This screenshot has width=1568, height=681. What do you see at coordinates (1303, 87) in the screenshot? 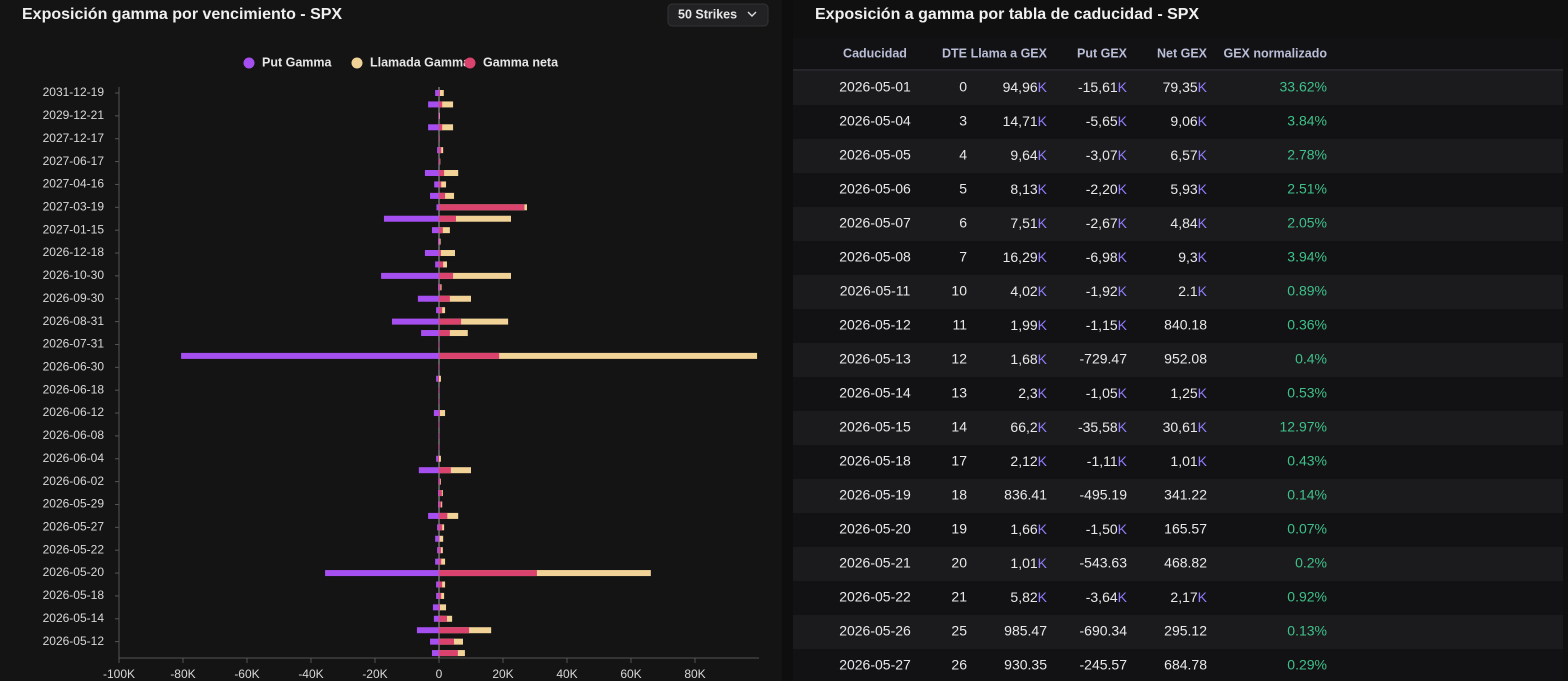
I see `table-cell: 33.62%` at bounding box center [1303, 87].